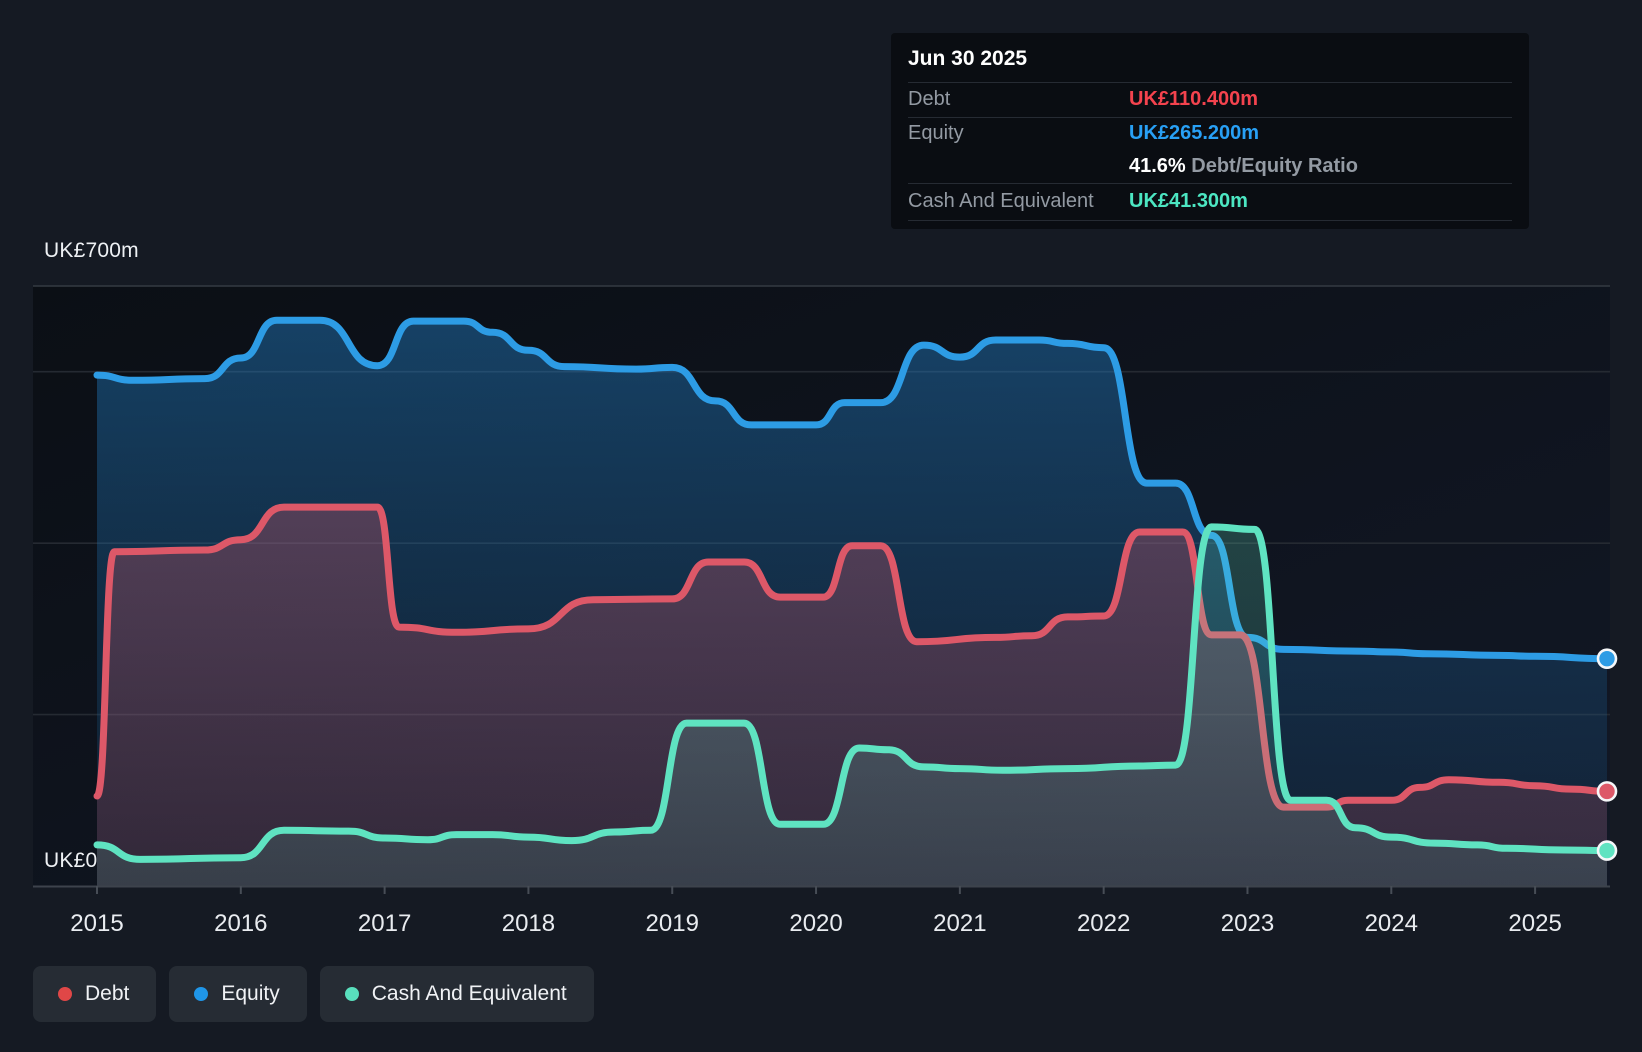 The height and width of the screenshot is (1052, 1642). What do you see at coordinates (107, 993) in the screenshot?
I see `legend-debt-label: Debt` at bounding box center [107, 993].